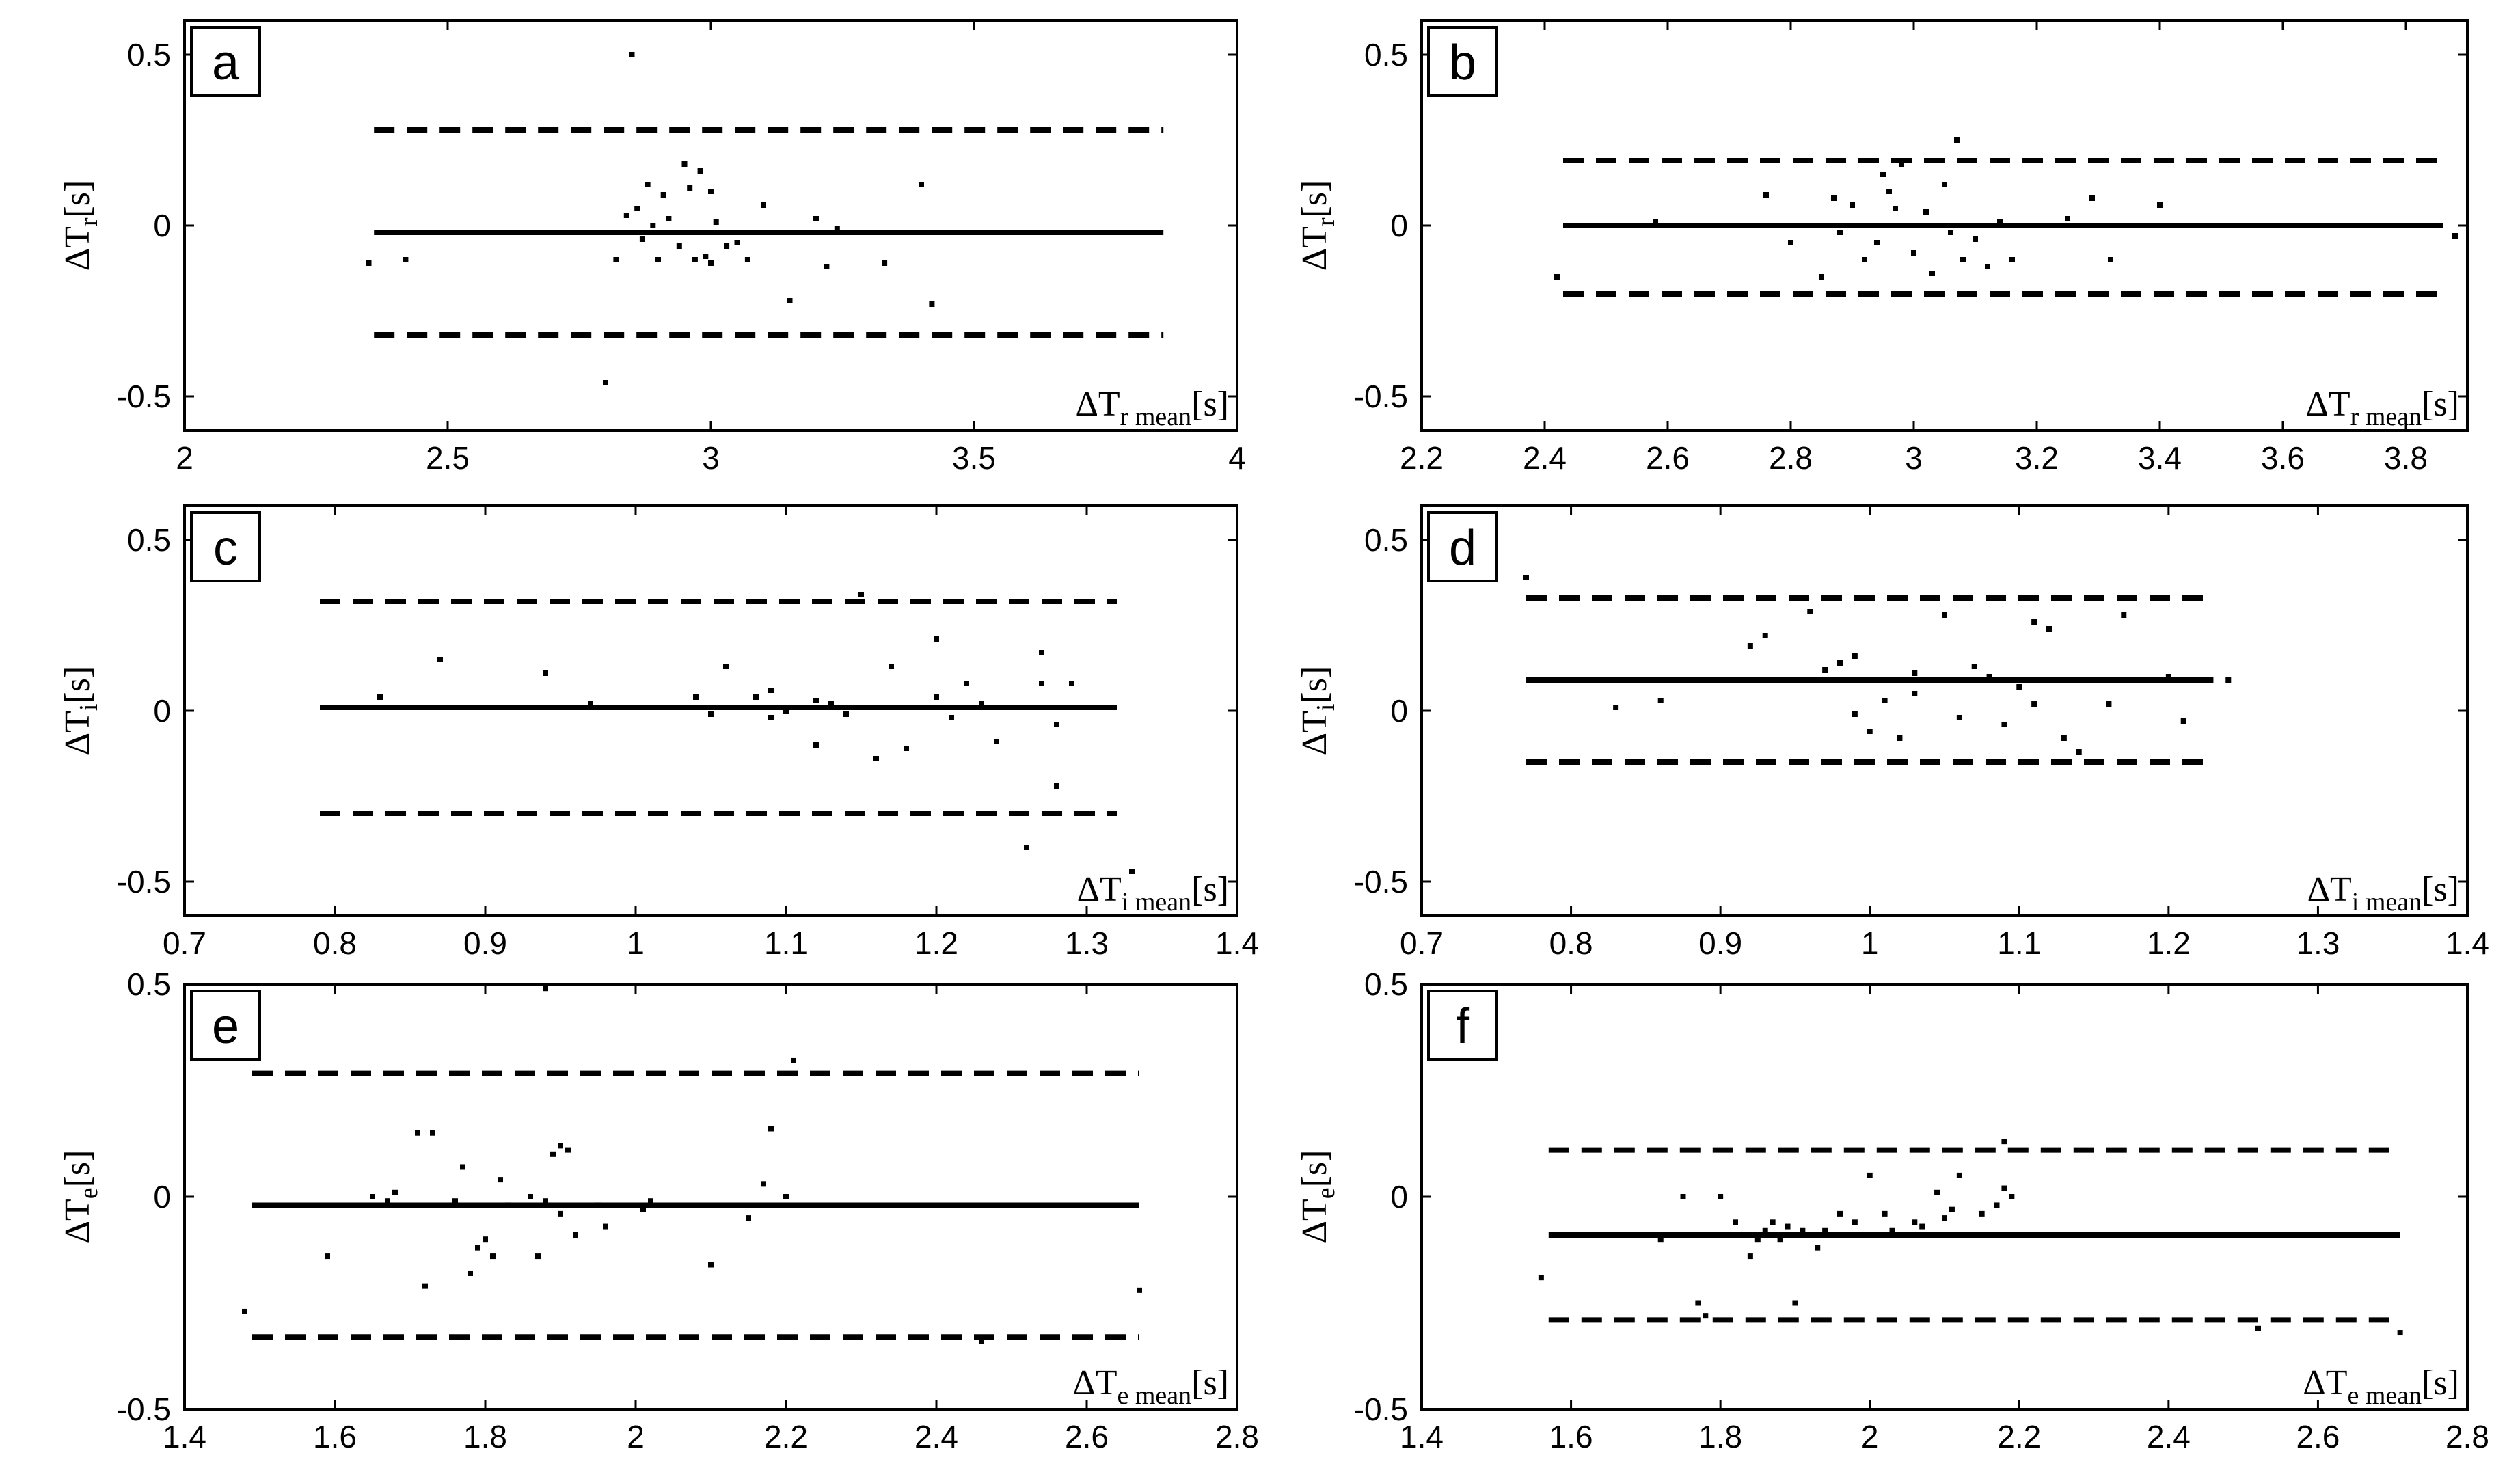 The height and width of the screenshot is (1466, 2520). I want to click on x-tick-label: 3.6, so click(2283, 458).